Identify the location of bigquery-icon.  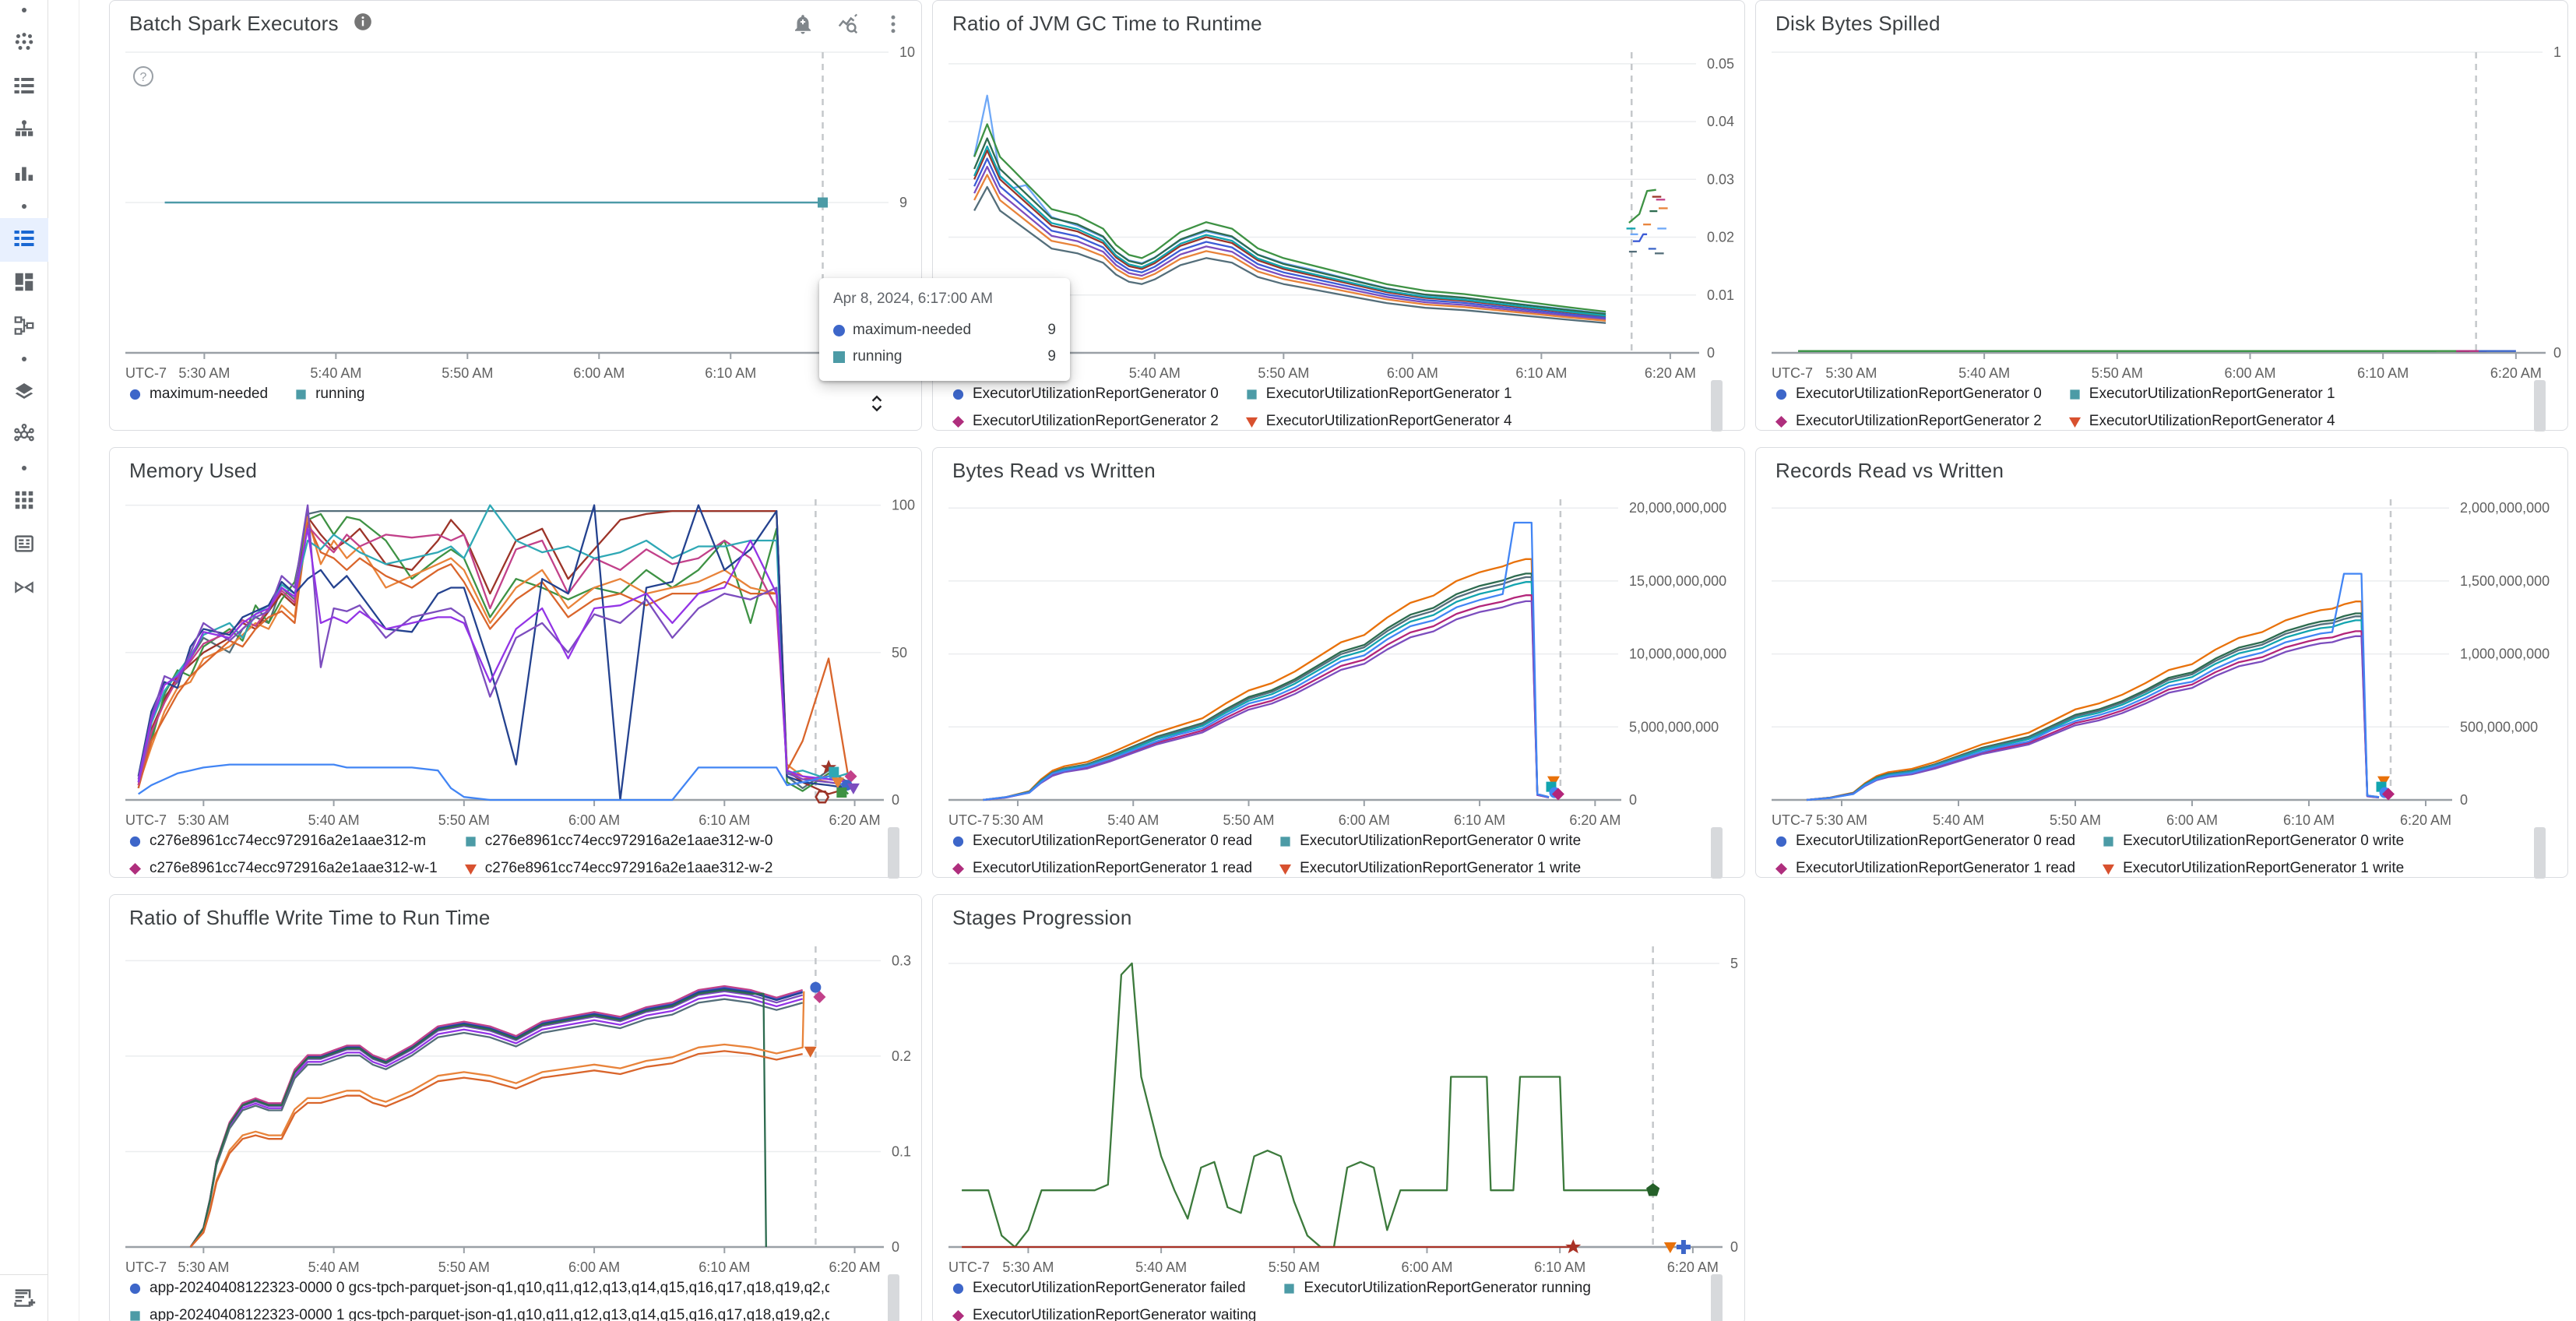
(24, 589).